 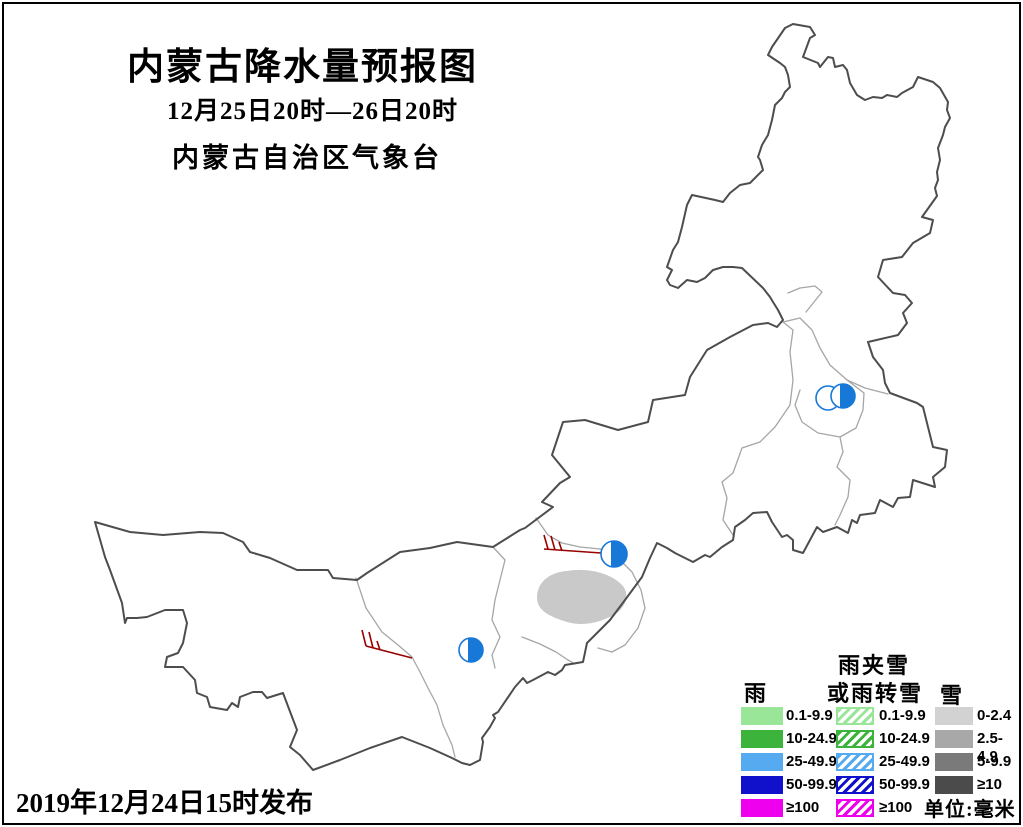 I want to click on issue-time: 2019年12月24日15时发布, so click(x=164, y=803).